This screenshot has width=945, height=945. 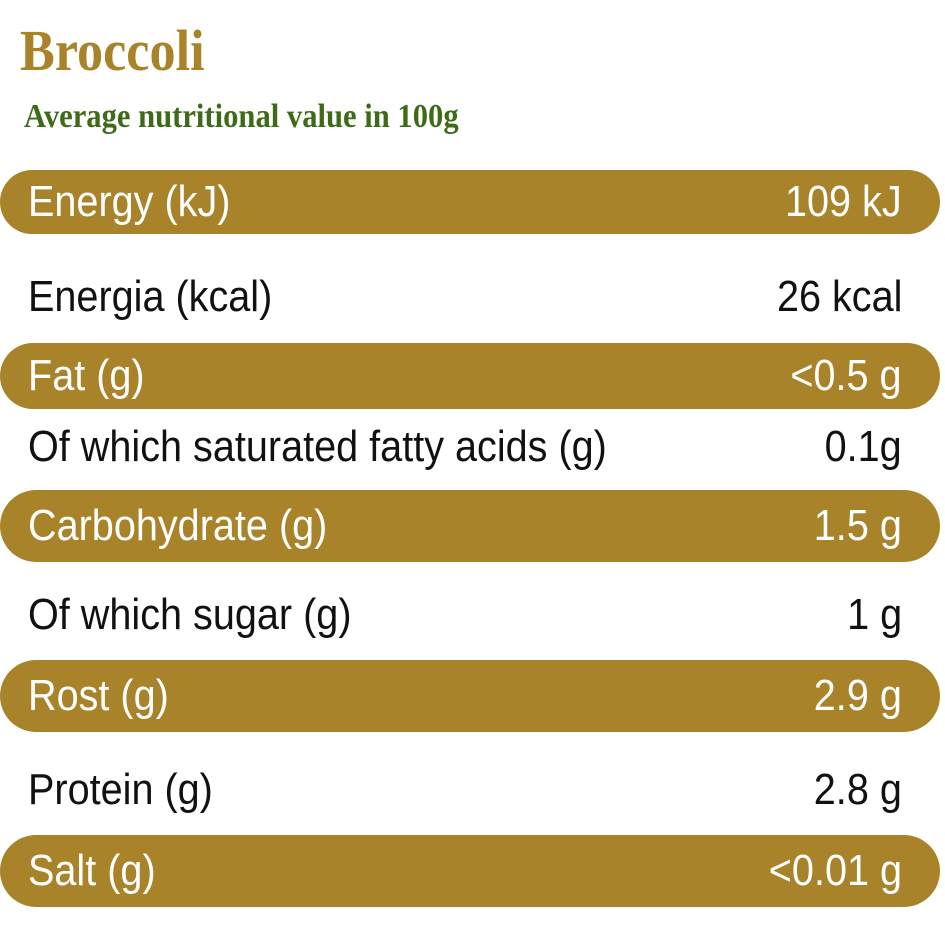 I want to click on row-value: <0.5 g, so click(x=846, y=375).